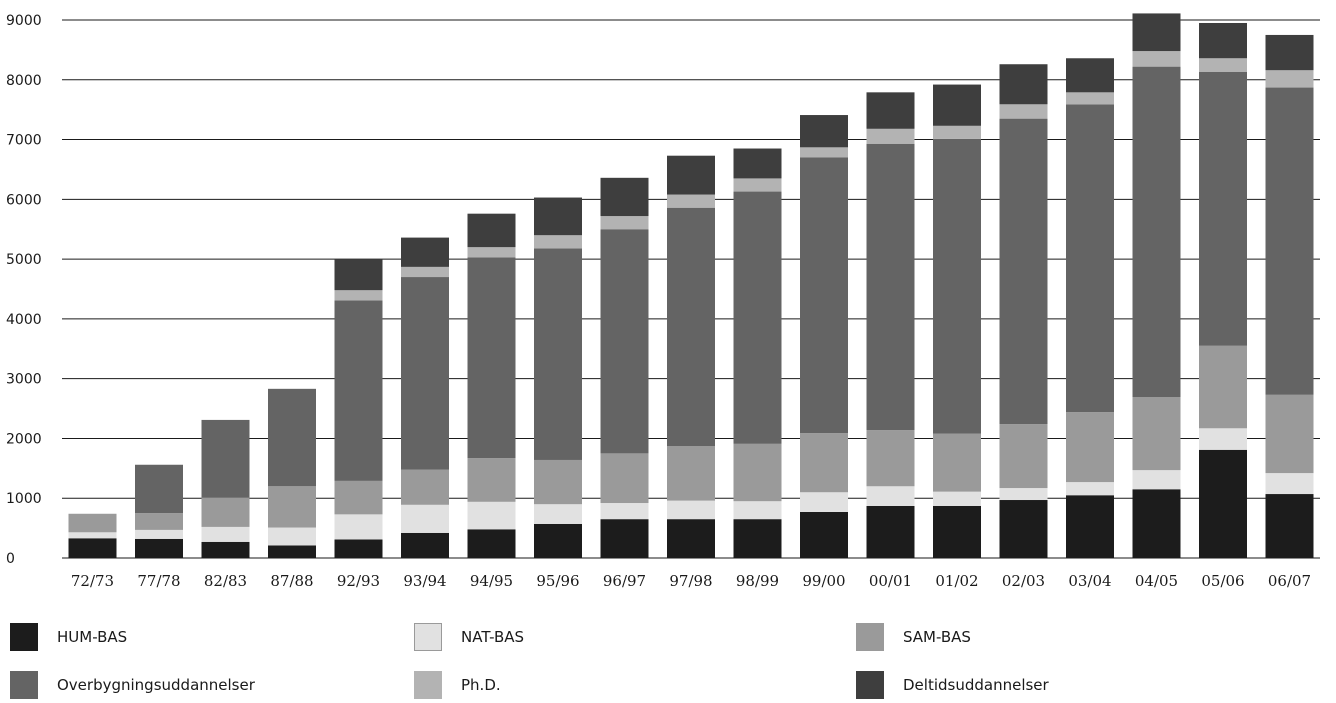 The width and height of the screenshot is (1336, 703). What do you see at coordinates (493, 637) in the screenshot?
I see `legend-label: NAT-BAS` at bounding box center [493, 637].